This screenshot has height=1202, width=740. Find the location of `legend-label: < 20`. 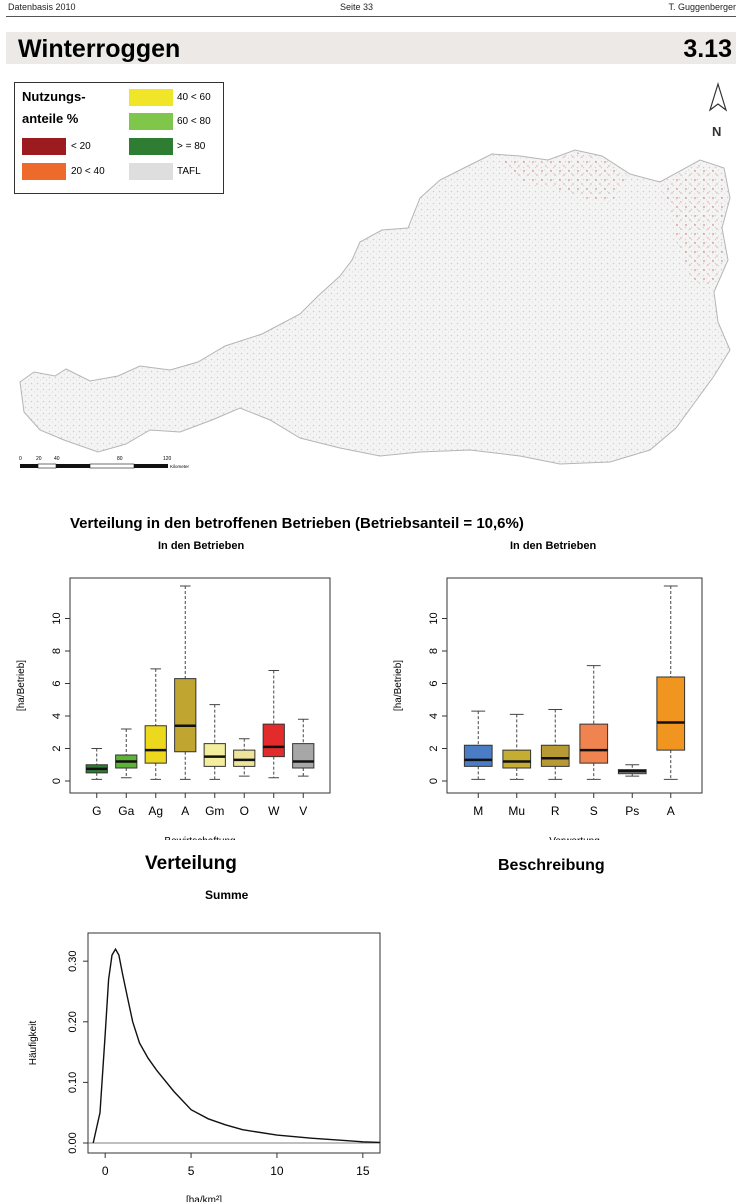

legend-label: < 20 is located at coordinates (81, 146).